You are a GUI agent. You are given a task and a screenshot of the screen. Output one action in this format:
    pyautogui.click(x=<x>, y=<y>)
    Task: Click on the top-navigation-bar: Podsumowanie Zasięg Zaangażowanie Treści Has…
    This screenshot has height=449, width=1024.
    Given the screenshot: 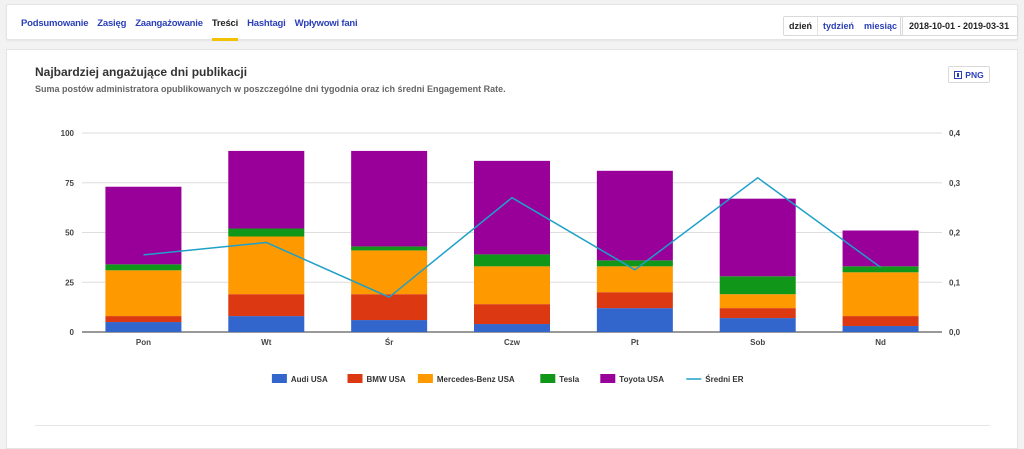 What is the action you would take?
    pyautogui.click(x=512, y=22)
    